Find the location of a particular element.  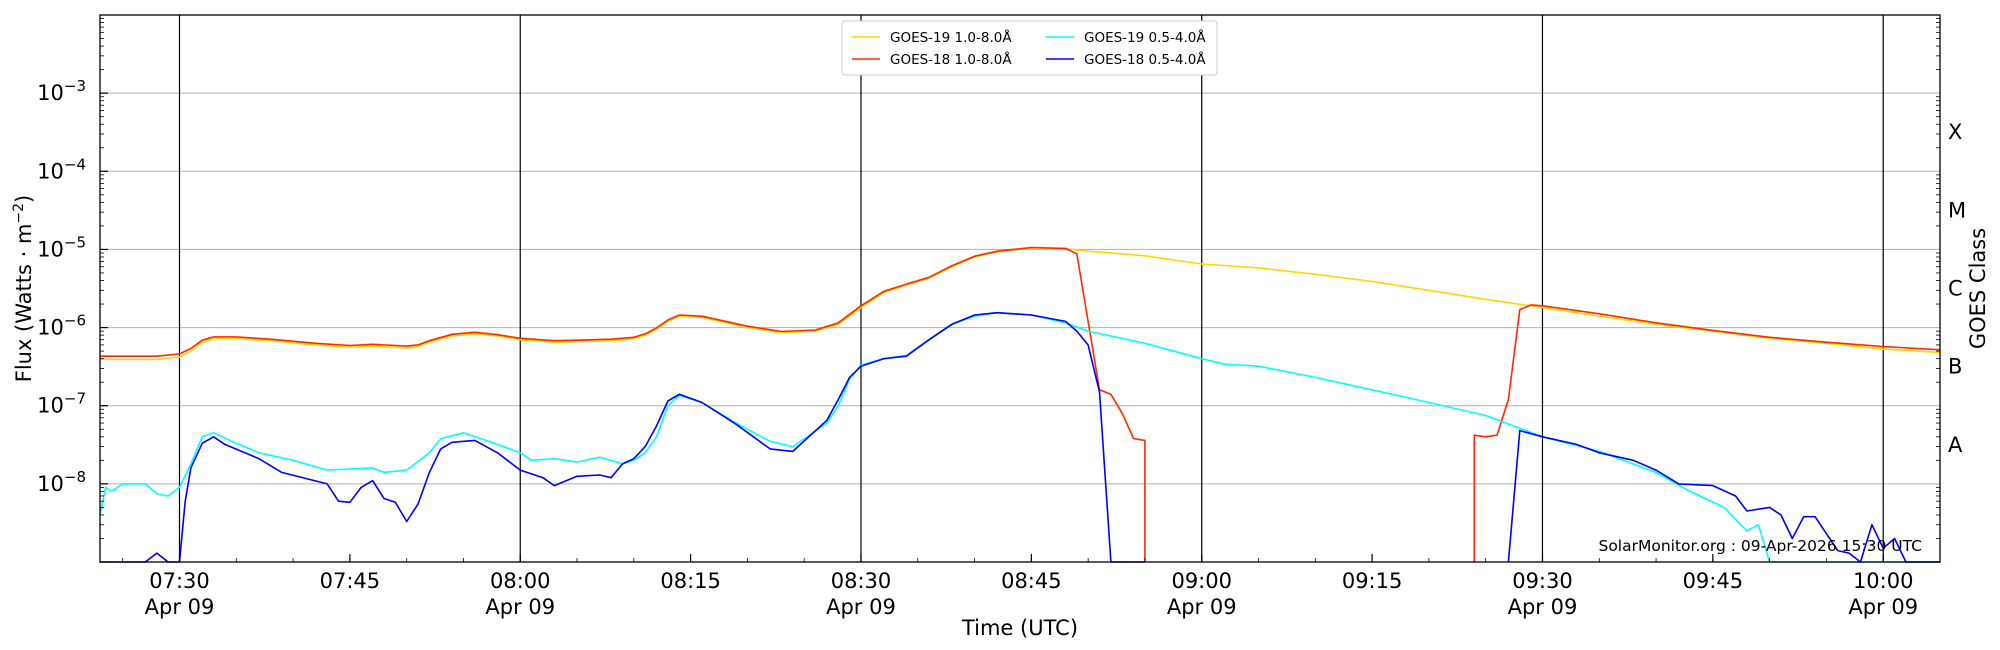

y-tick-label: 10⁻⁵ is located at coordinates (61, 247).